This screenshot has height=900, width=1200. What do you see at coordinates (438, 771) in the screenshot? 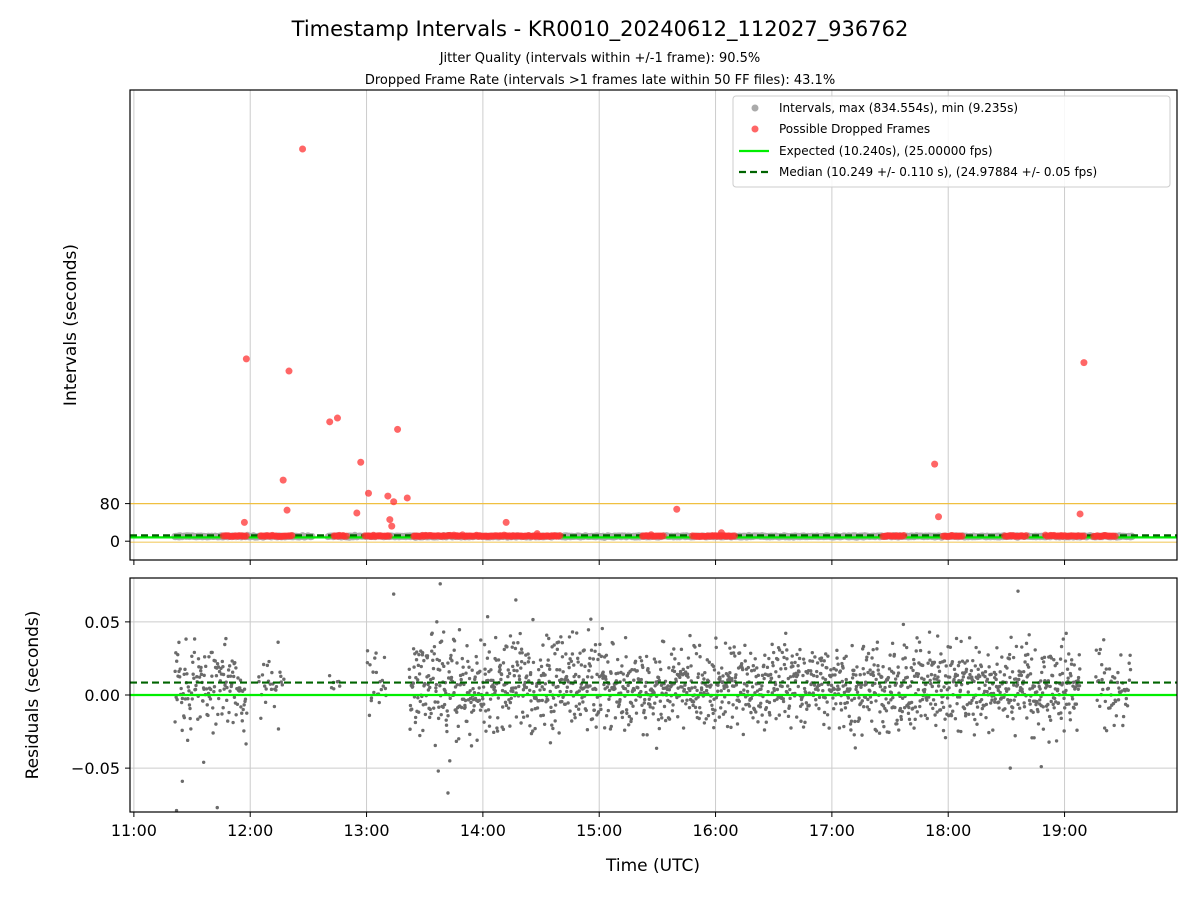
I see `residual-outlier` at bounding box center [438, 771].